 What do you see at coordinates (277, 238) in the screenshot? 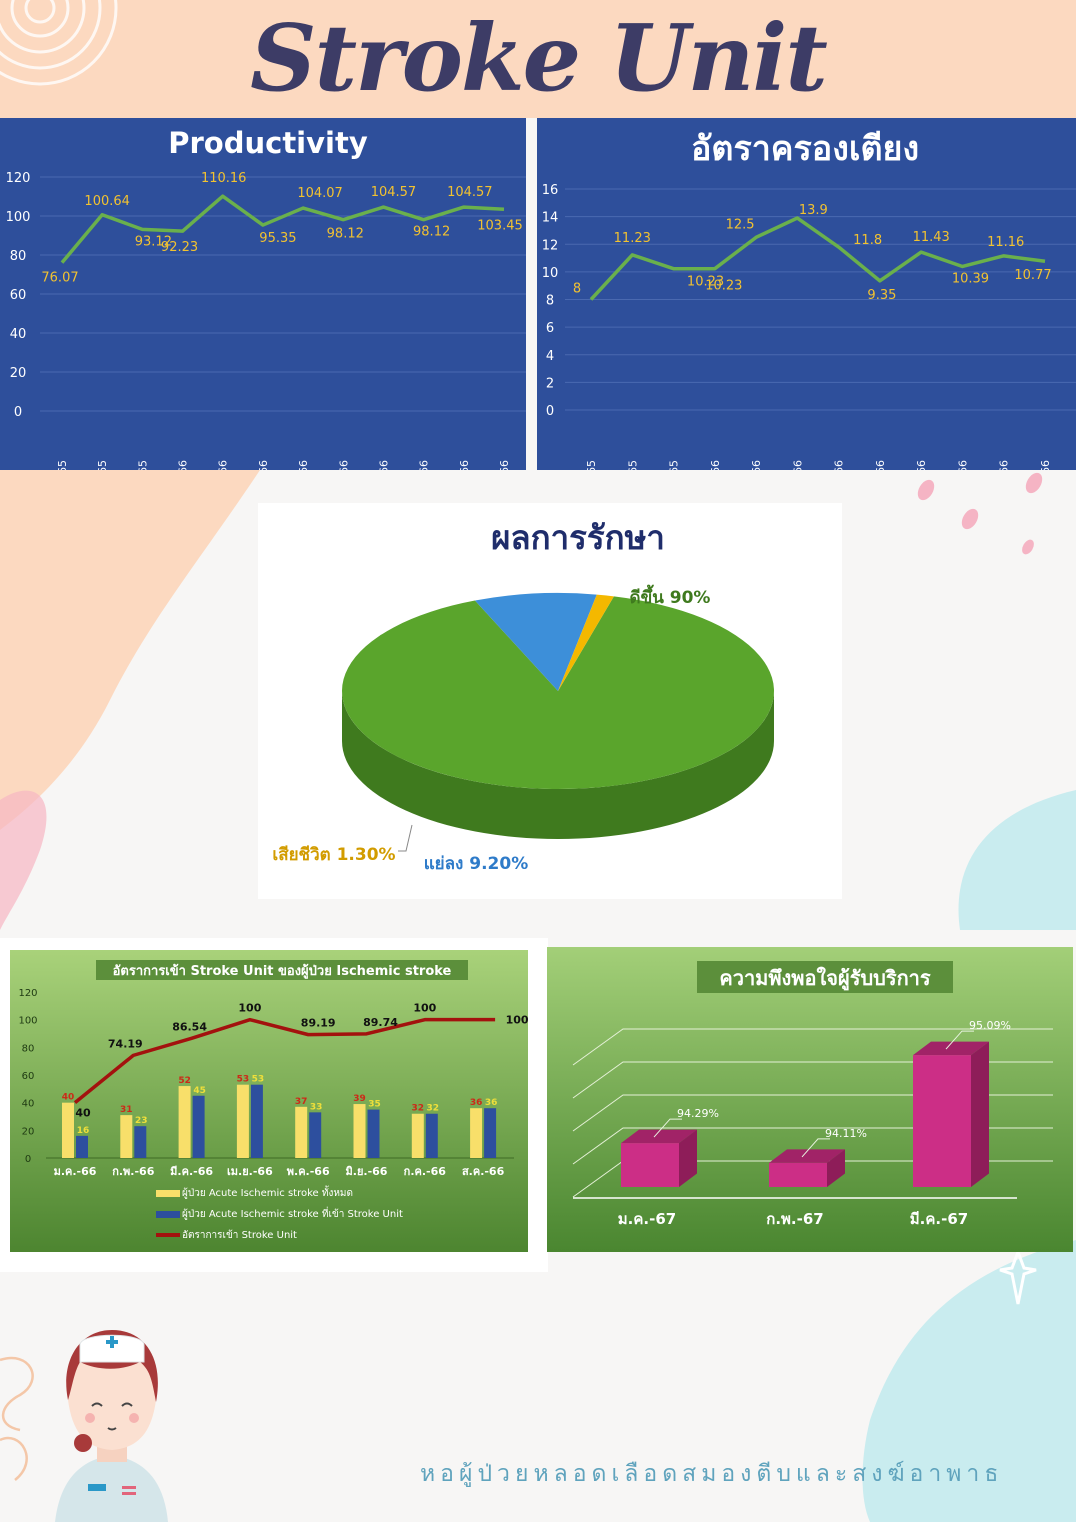
I see `data-label: 95.35` at bounding box center [277, 238].